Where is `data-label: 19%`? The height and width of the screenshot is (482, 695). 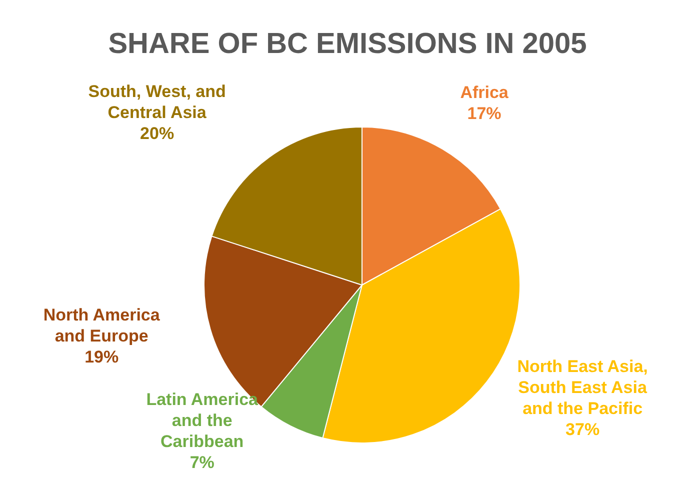
data-label: 19% is located at coordinates (101, 356).